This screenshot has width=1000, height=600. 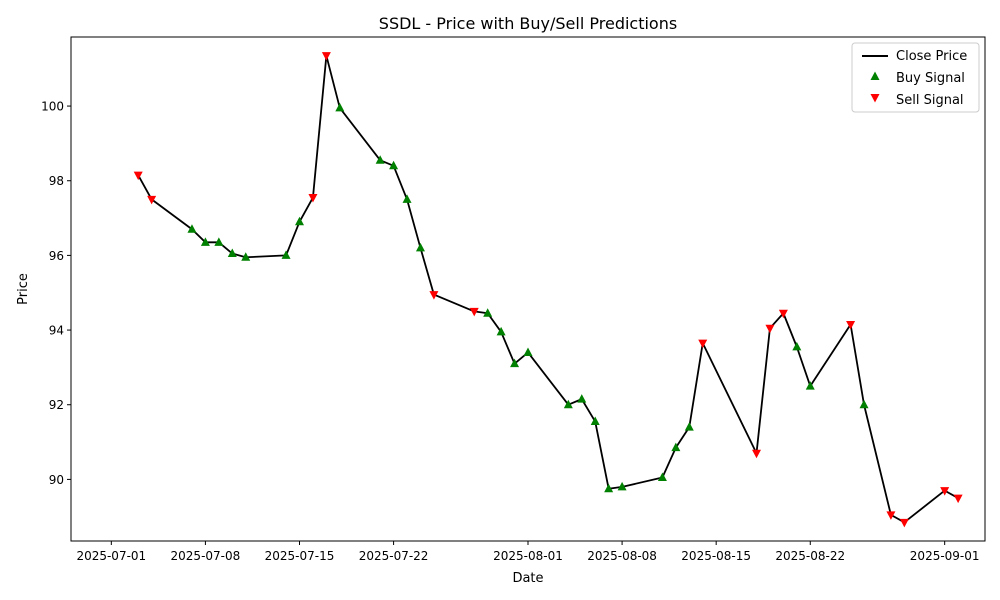 What do you see at coordinates (52, 107) in the screenshot?
I see `y-tick-label: 100` at bounding box center [52, 107].